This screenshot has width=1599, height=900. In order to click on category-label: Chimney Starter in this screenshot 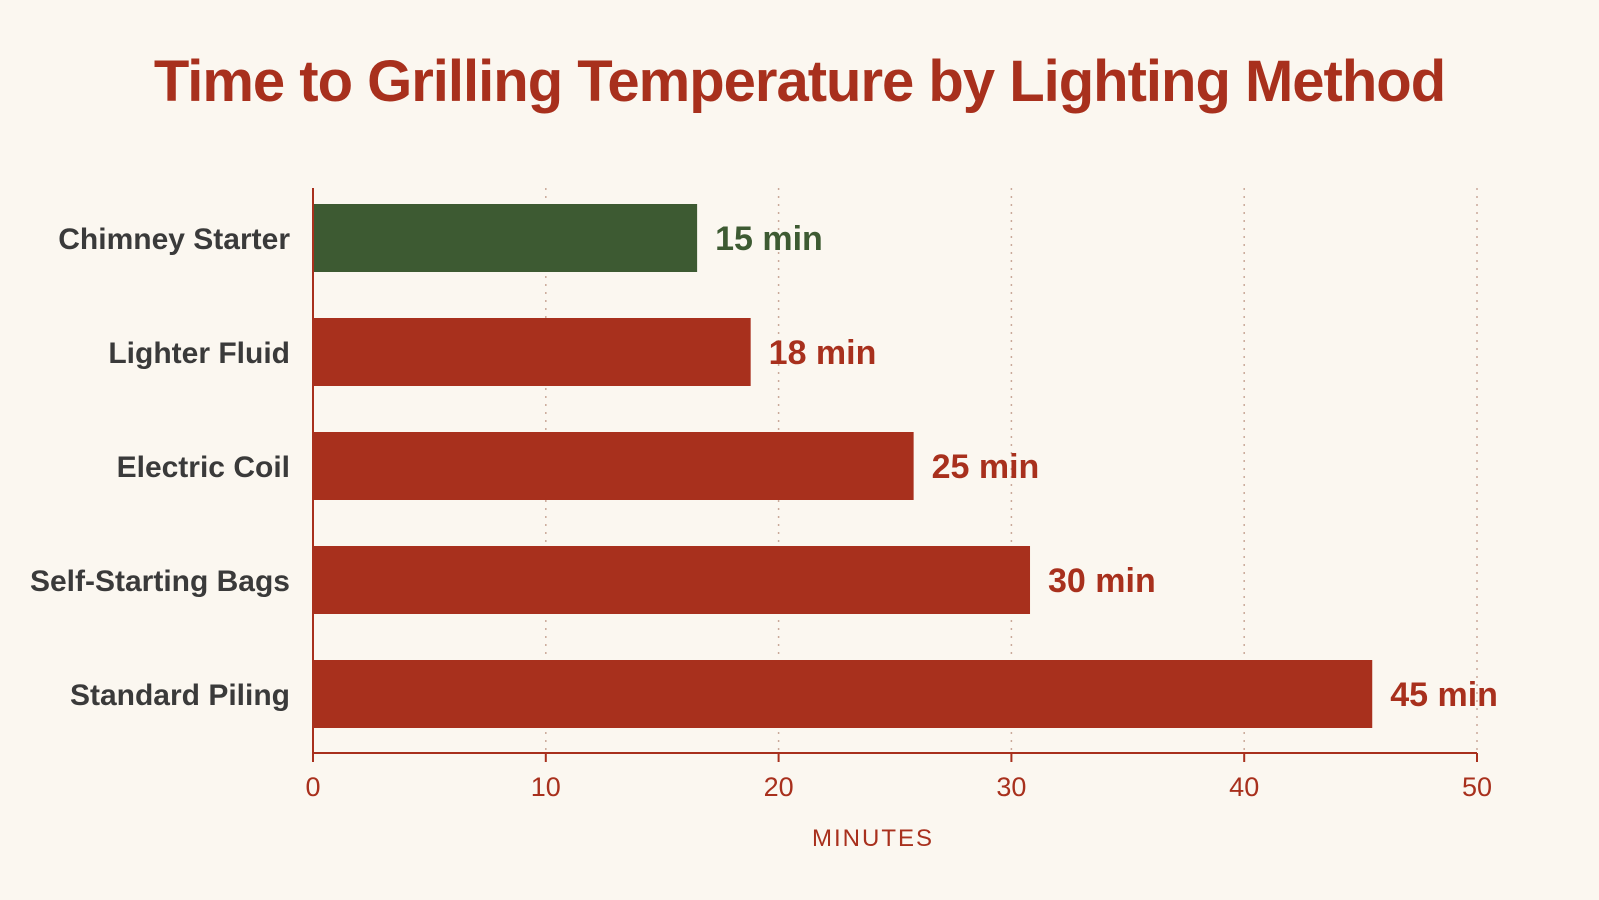, I will do `click(174, 239)`.